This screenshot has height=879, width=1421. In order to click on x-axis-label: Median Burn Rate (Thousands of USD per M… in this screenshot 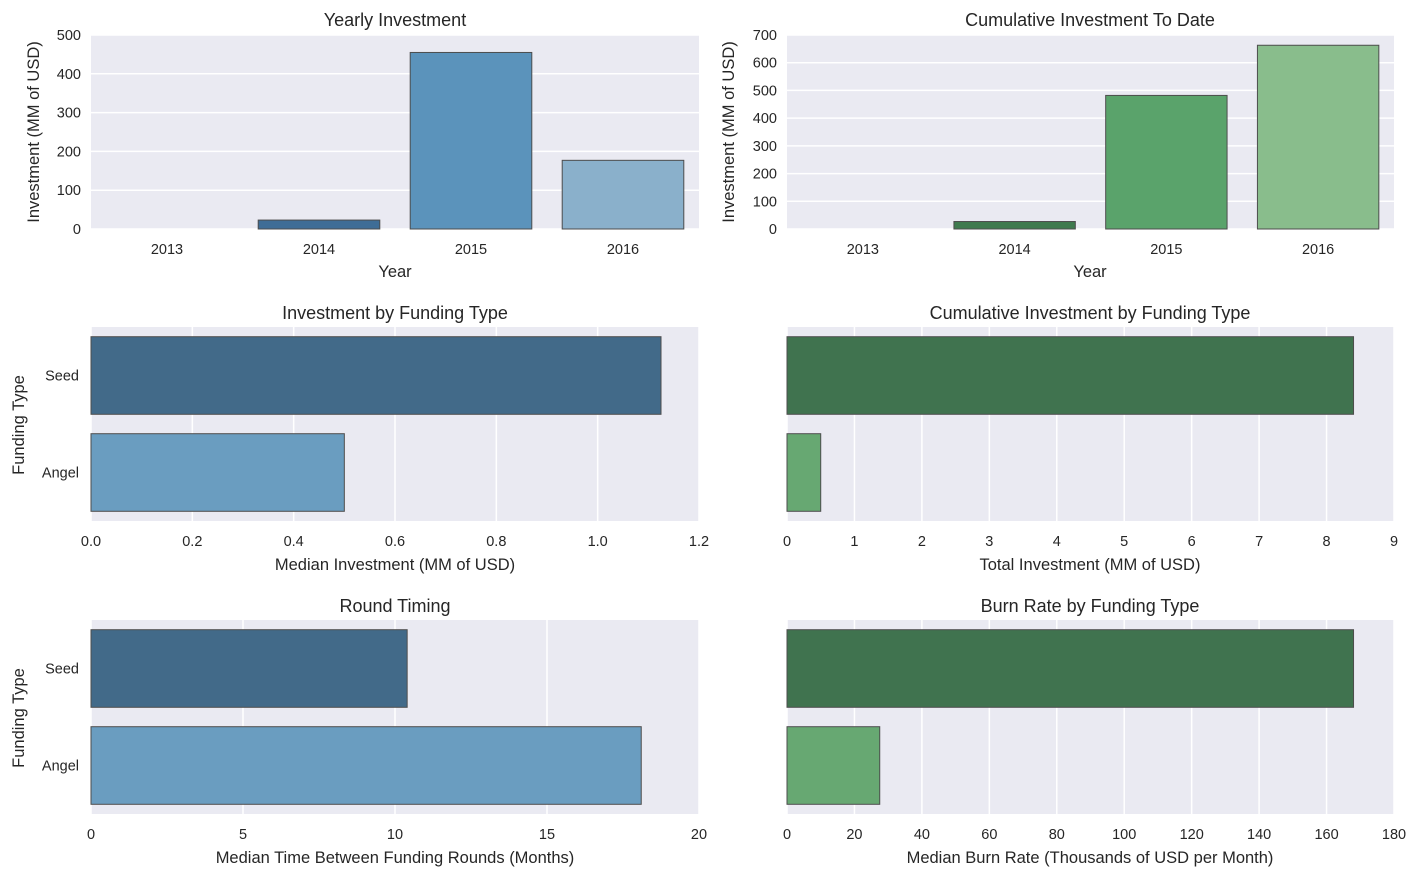, I will do `click(1090, 858)`.